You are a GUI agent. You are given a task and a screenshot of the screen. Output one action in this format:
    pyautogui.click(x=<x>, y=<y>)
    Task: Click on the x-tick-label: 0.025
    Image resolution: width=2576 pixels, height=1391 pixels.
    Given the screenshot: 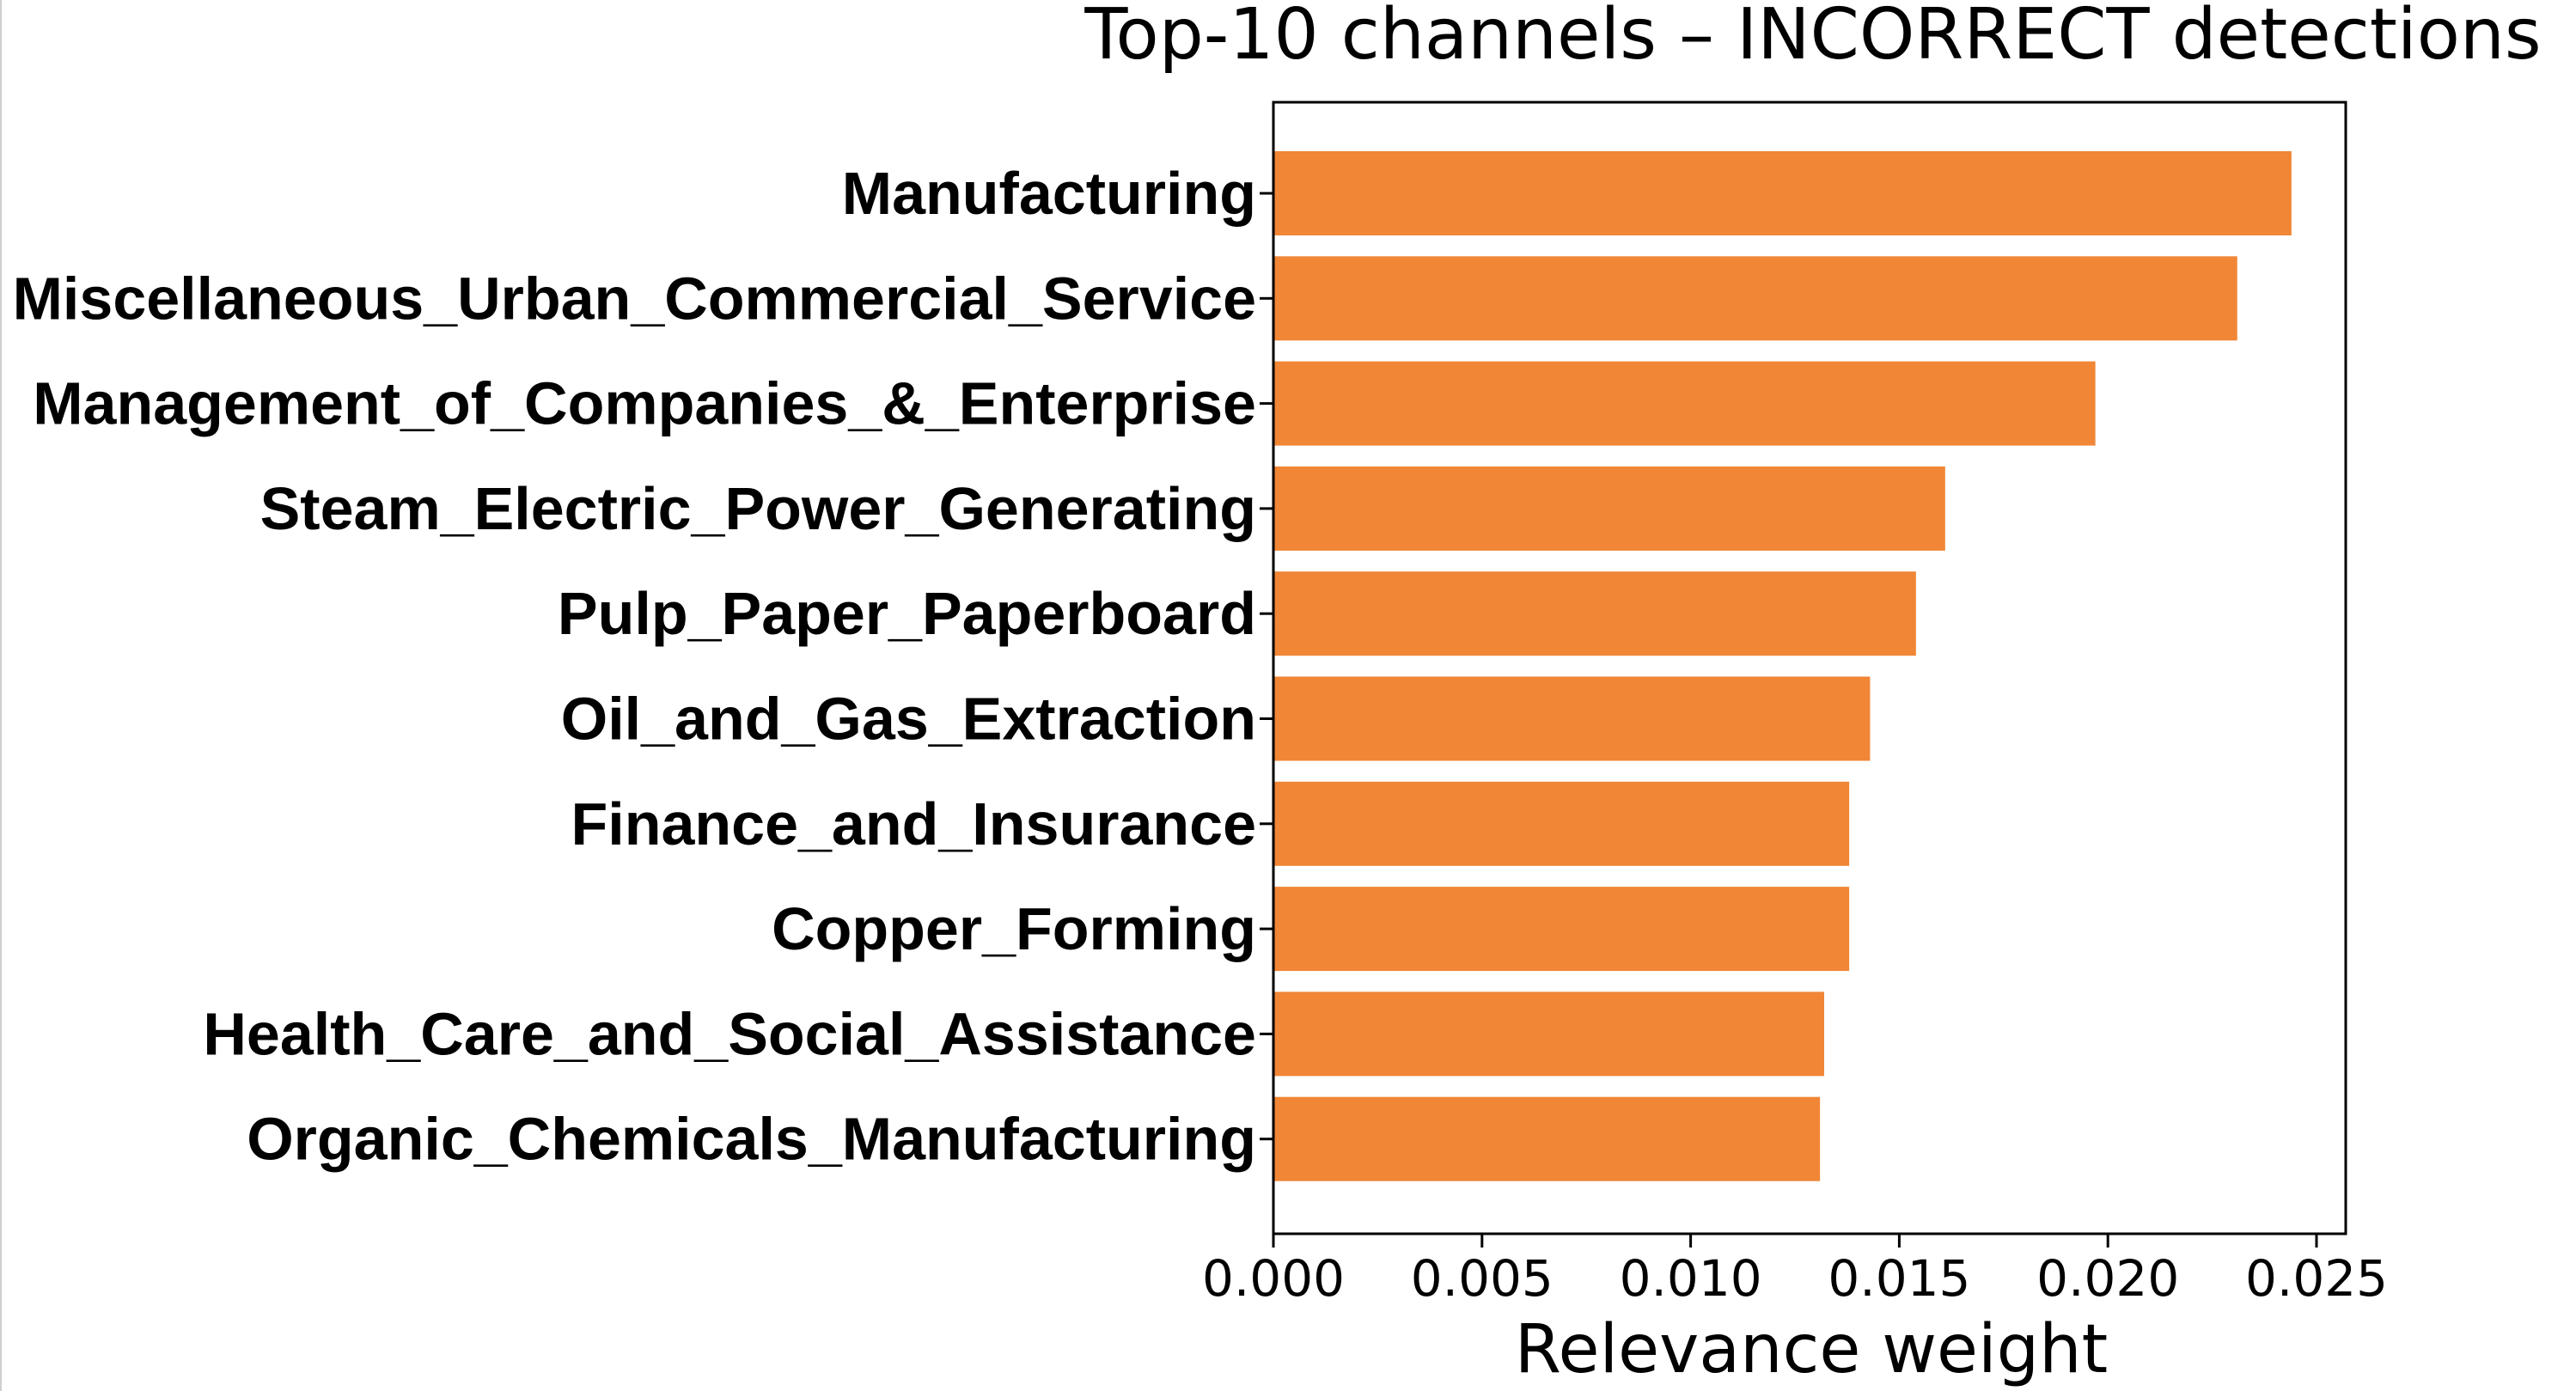 What is the action you would take?
    pyautogui.click(x=2316, y=1278)
    